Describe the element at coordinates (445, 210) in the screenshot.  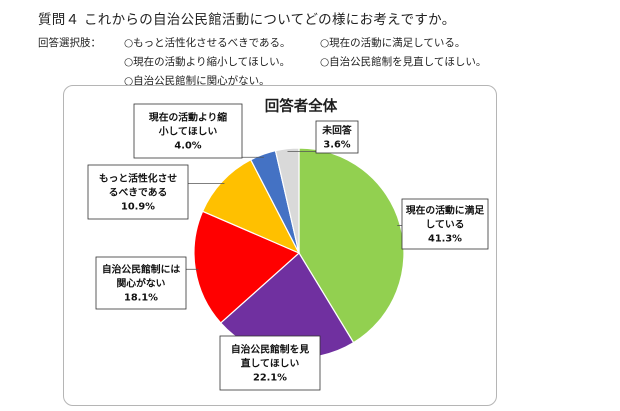
I see `slice-name: 現在の活動に満足` at that location.